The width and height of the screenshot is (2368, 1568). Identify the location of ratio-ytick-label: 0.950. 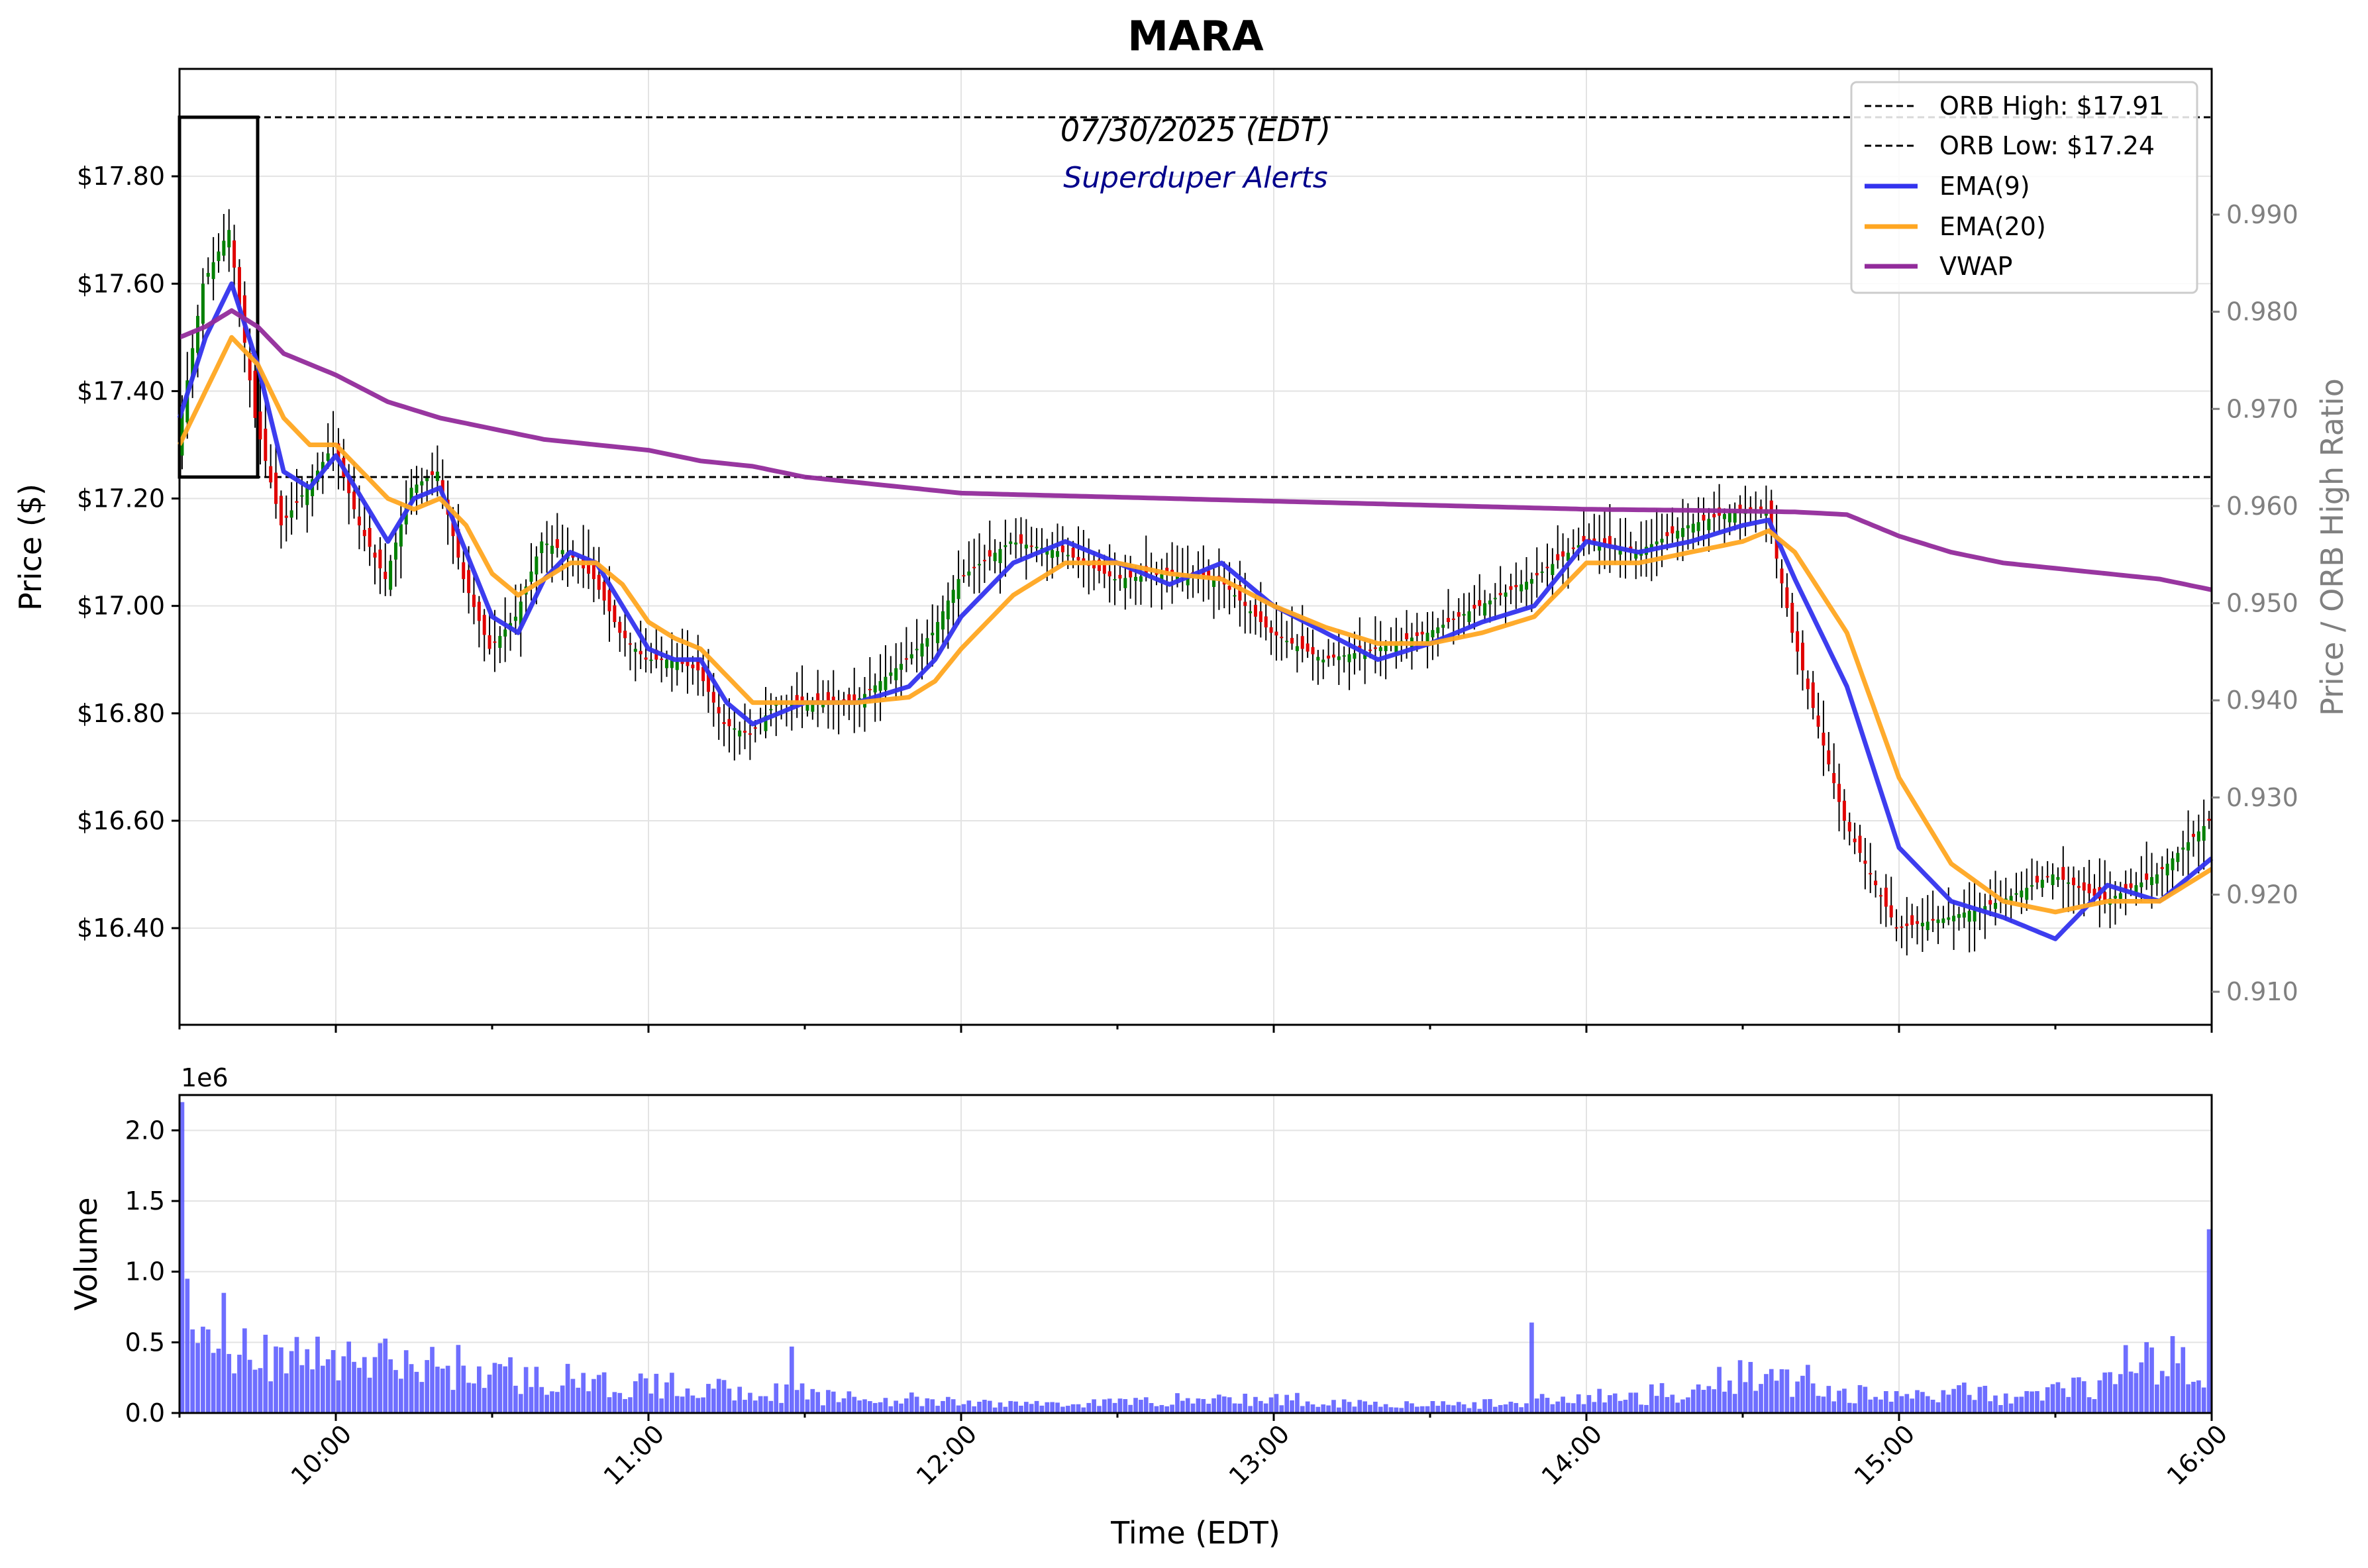
(2262, 603).